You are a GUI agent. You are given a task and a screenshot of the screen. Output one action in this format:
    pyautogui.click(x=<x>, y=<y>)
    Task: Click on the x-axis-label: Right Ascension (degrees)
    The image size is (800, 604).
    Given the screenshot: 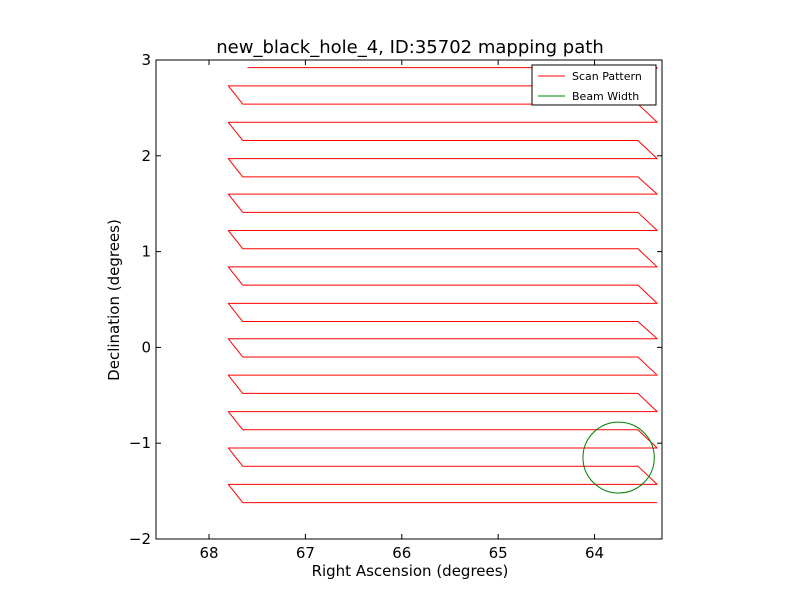 What is the action you would take?
    pyautogui.click(x=410, y=571)
    